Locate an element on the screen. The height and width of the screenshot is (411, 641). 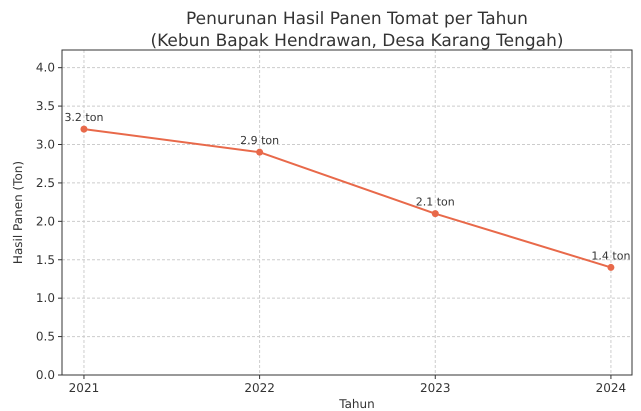
y-tick-label: 2.5 is located at coordinates (45, 183).